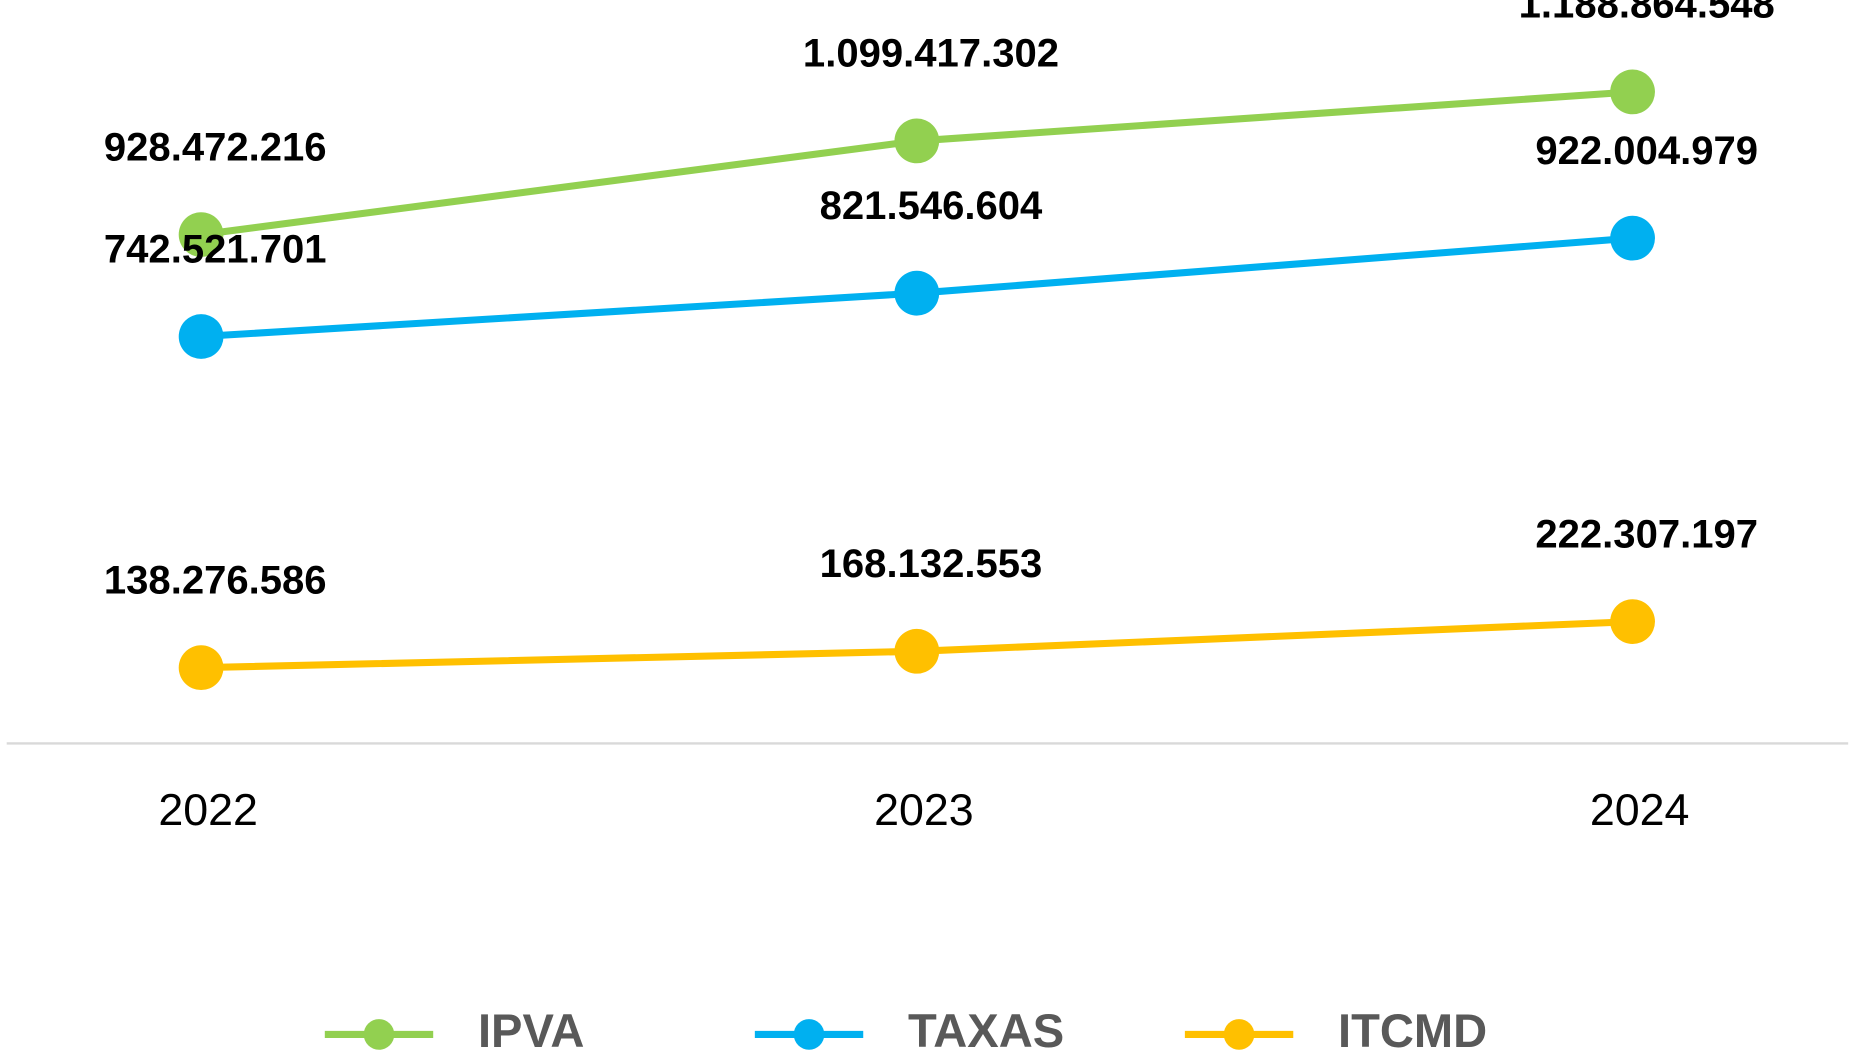  What do you see at coordinates (931, 54) in the screenshot?
I see `data-label: 1.099.417.302` at bounding box center [931, 54].